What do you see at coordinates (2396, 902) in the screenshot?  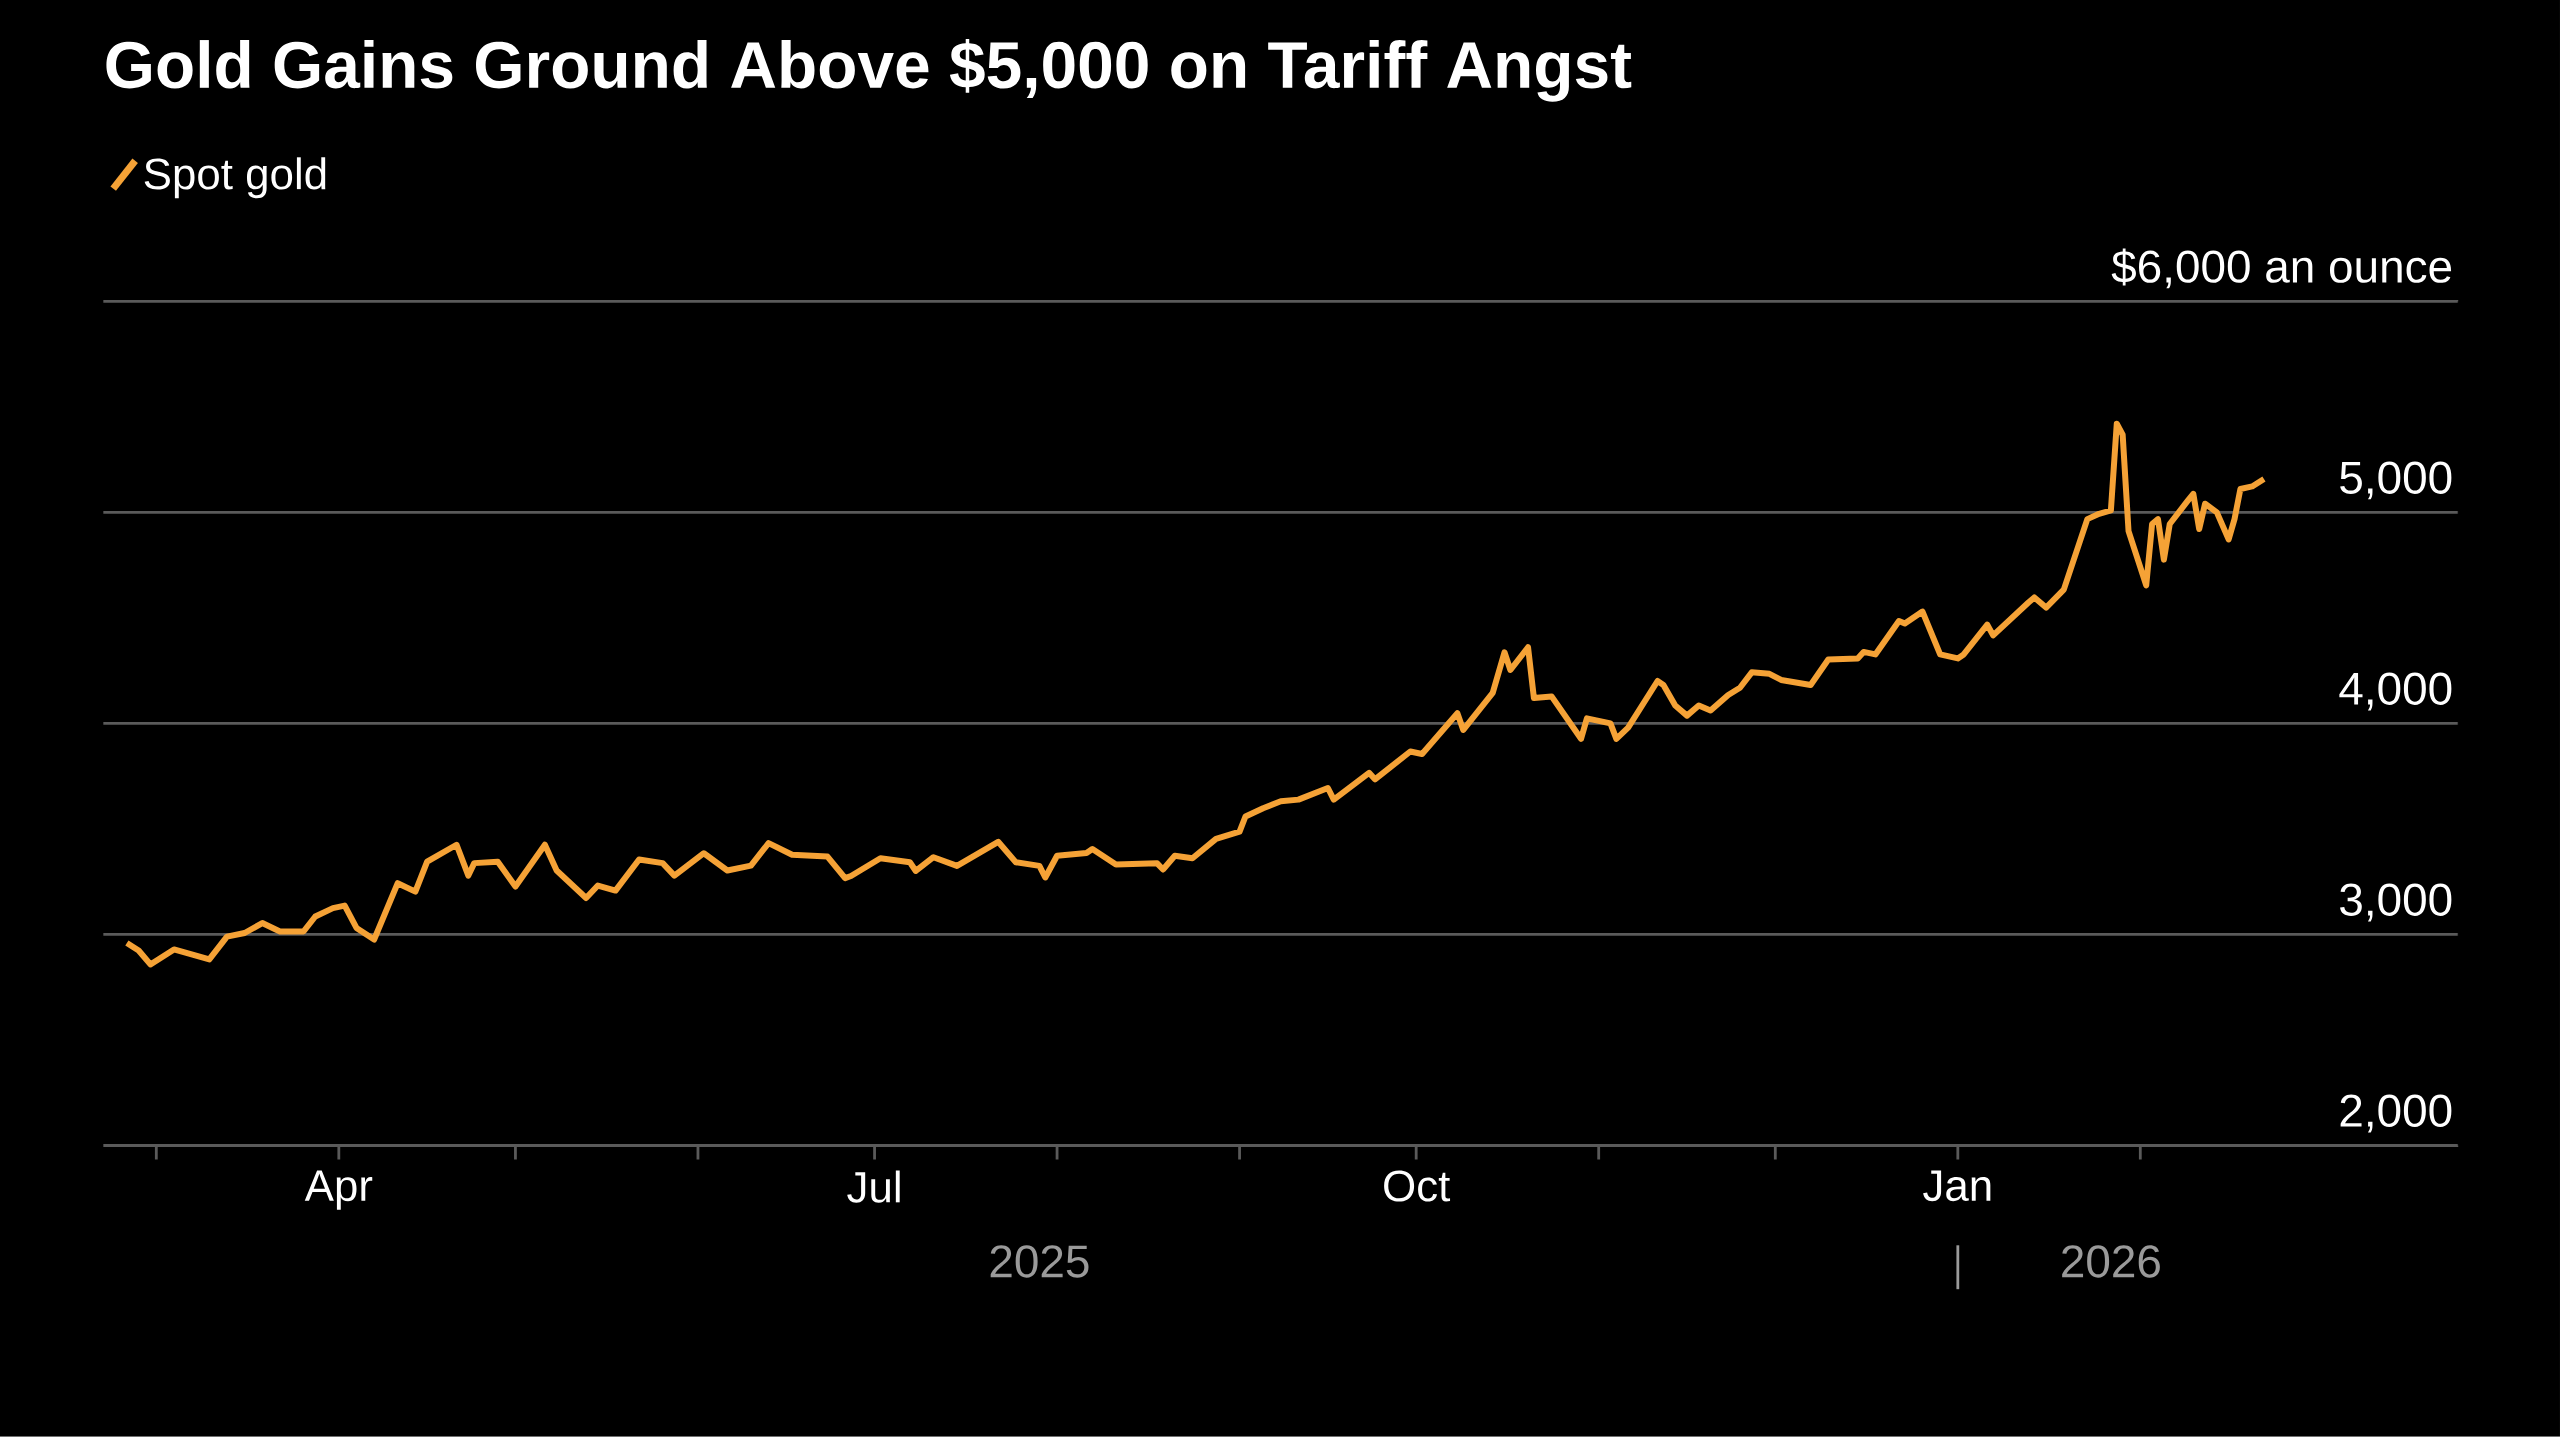 I see `y-tick-label: 3,000` at bounding box center [2396, 902].